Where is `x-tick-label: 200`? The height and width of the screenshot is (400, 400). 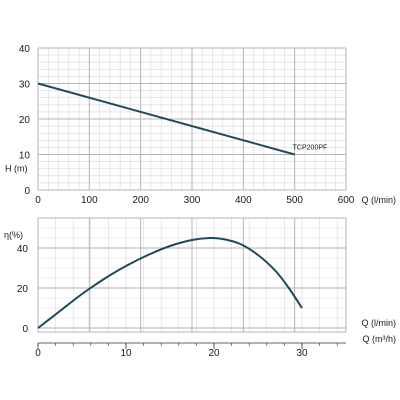 x-tick-label: 200 is located at coordinates (140, 200).